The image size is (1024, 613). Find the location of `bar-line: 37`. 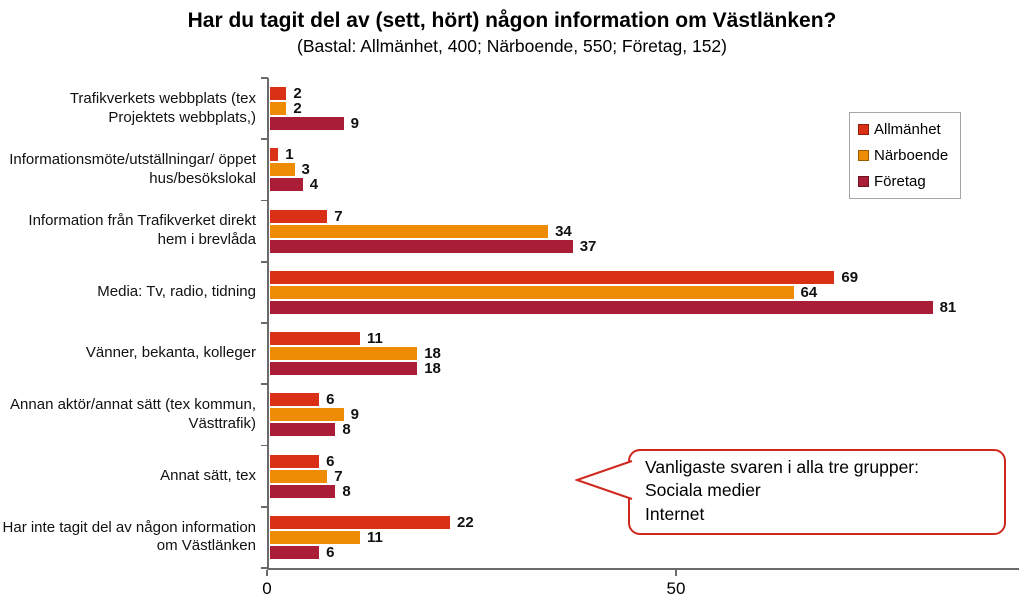

bar-line: 37 is located at coordinates (647, 246).